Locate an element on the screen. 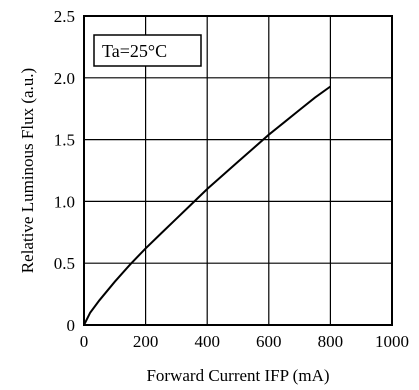  x-tick-label: 600 is located at coordinates (269, 341).